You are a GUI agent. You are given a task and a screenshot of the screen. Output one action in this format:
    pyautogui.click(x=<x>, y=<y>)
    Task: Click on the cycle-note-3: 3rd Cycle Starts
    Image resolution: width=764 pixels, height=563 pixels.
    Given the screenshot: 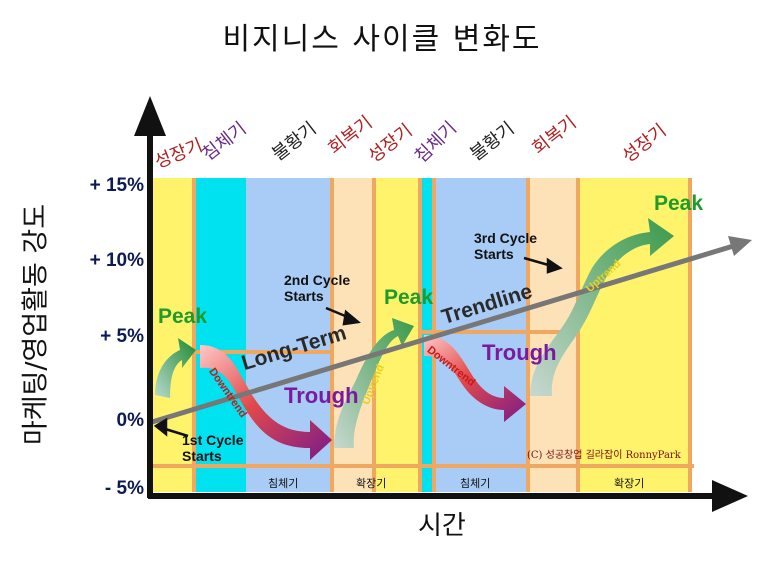 What is the action you would take?
    pyautogui.click(x=505, y=246)
    